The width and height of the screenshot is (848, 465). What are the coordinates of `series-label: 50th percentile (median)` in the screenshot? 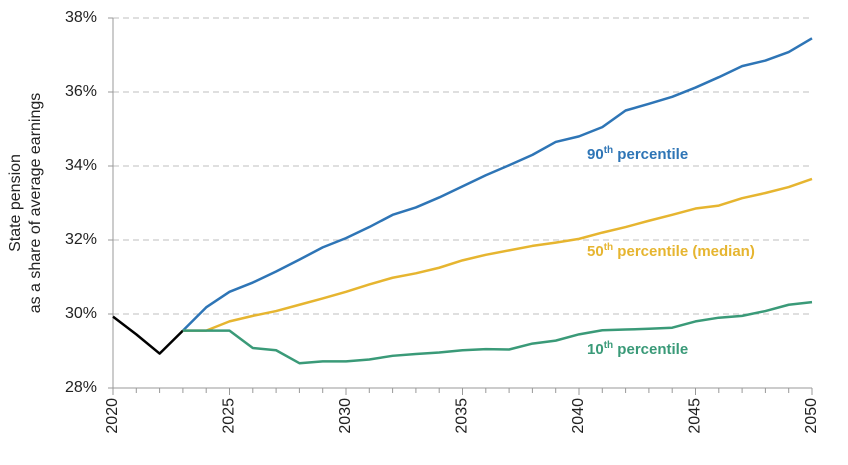 It's located at (671, 251).